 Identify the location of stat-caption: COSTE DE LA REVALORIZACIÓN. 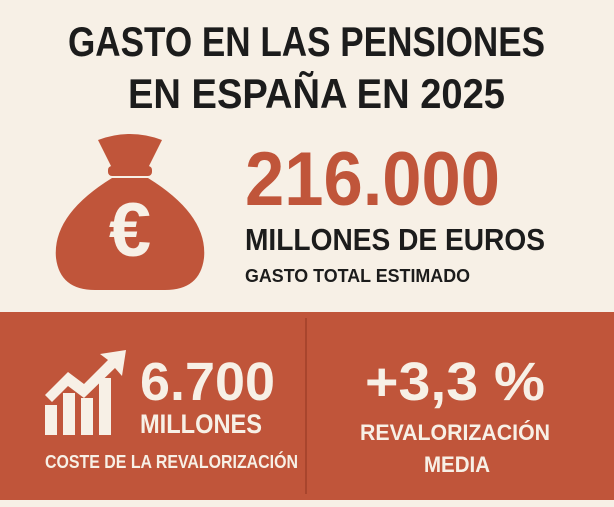
(171, 461).